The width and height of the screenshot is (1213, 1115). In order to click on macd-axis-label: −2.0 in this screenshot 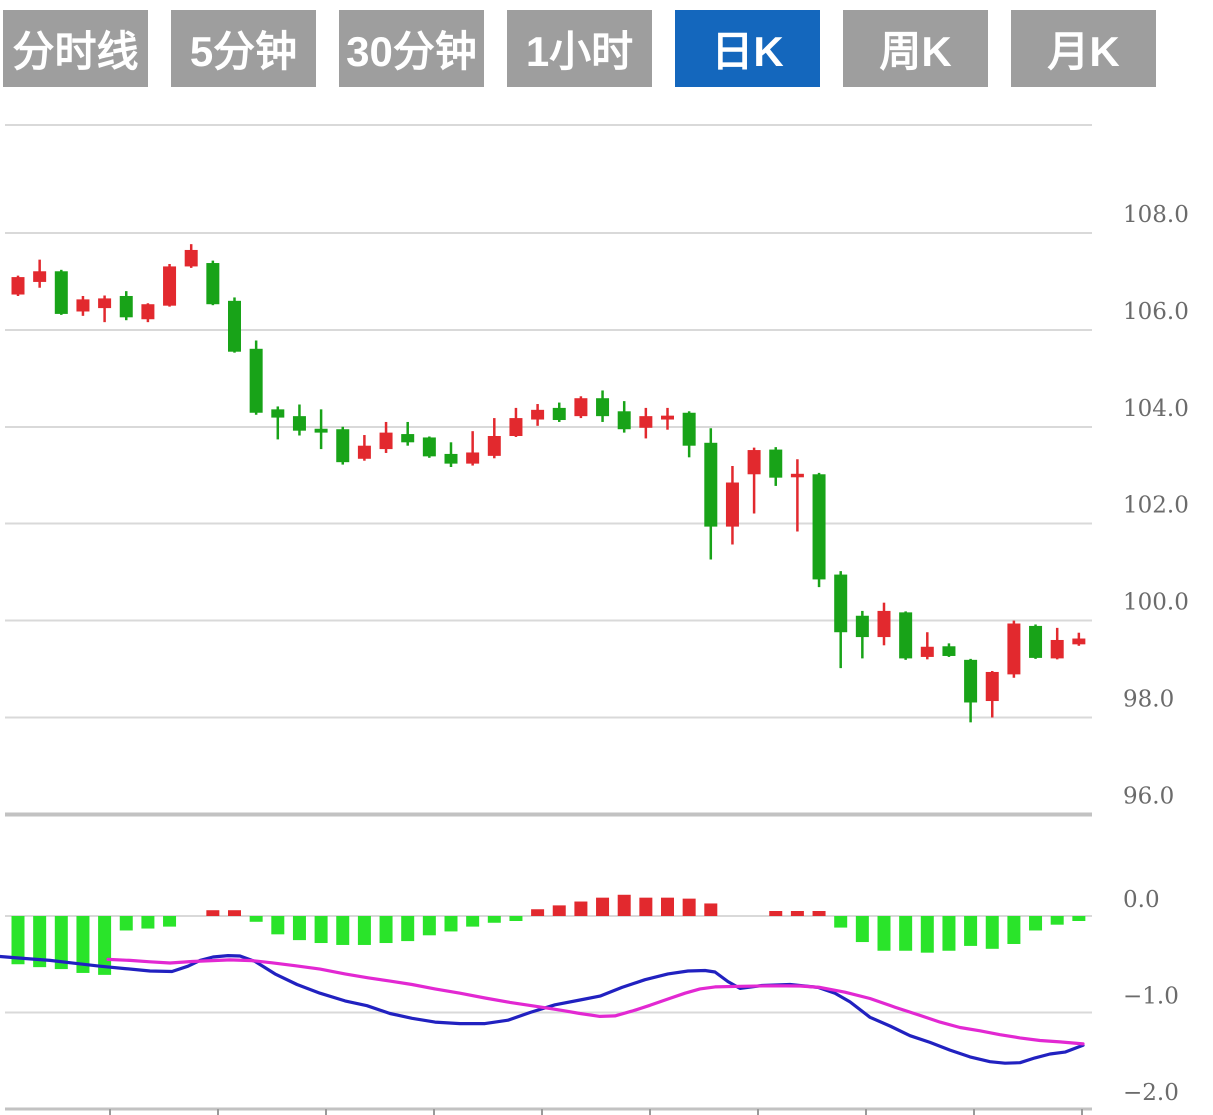, I will do `click(1151, 1093)`.